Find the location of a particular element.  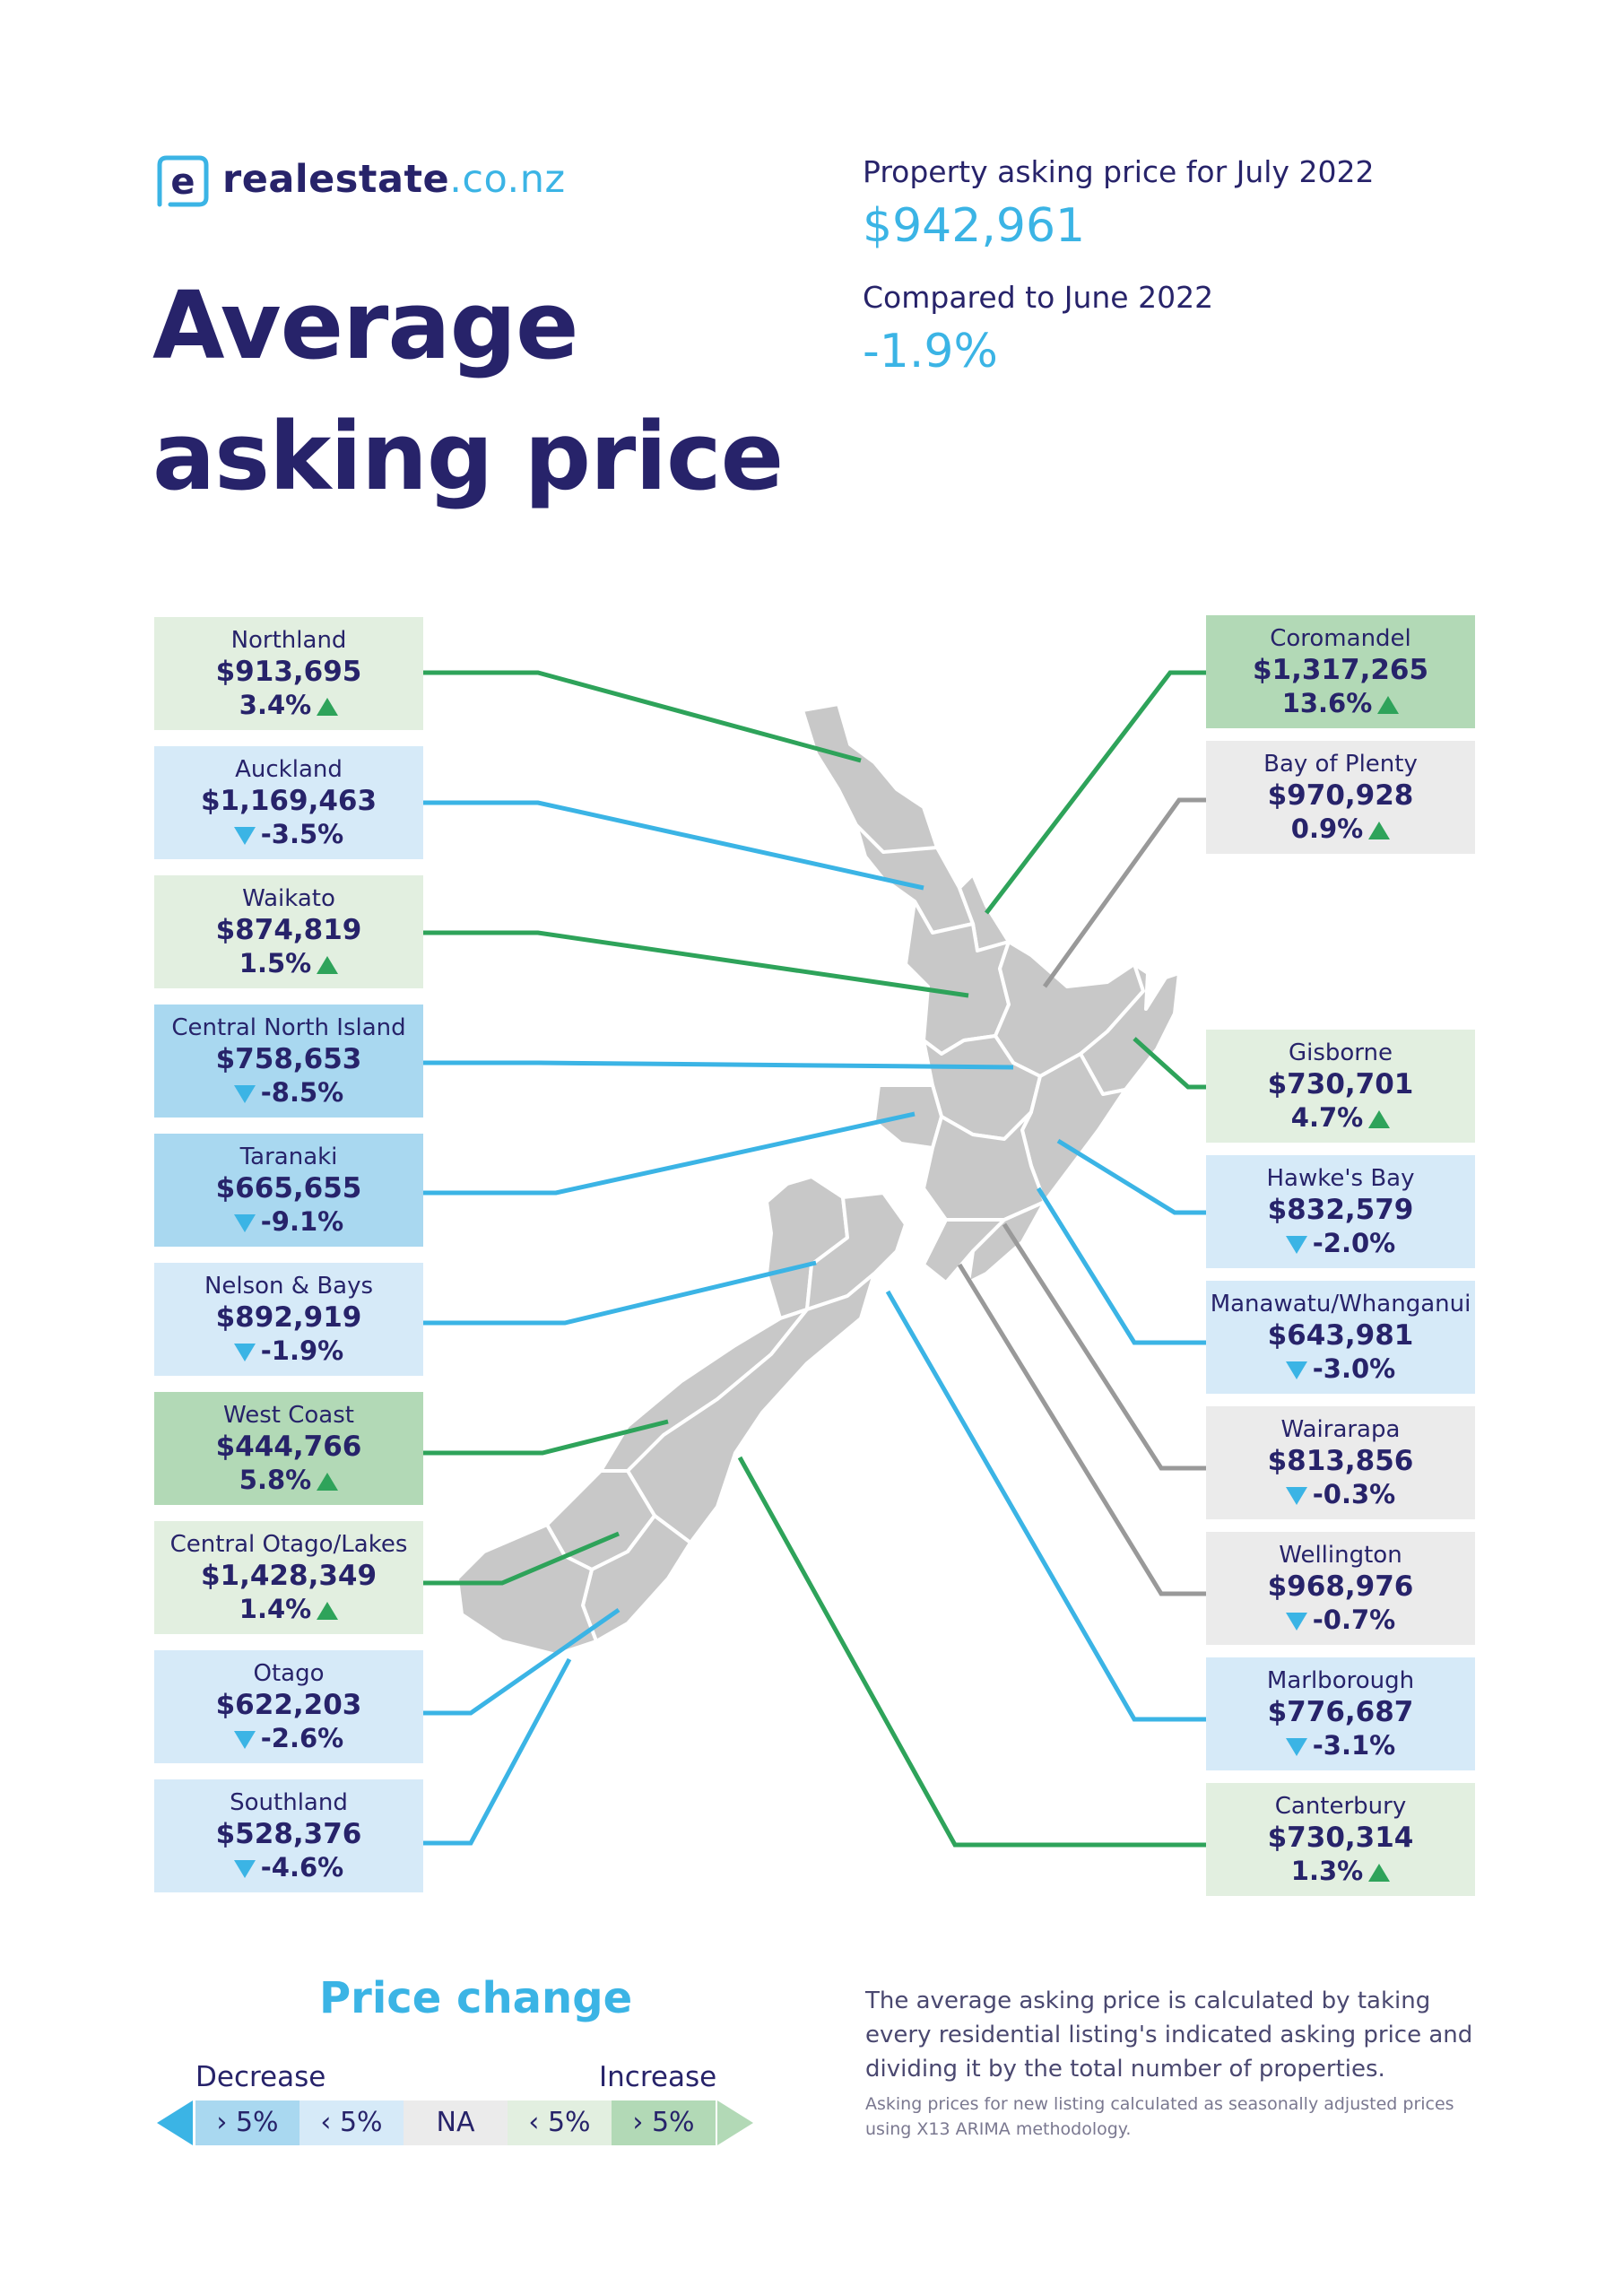

legend-cell-increase-small: ‹ 5% is located at coordinates (560, 2122).